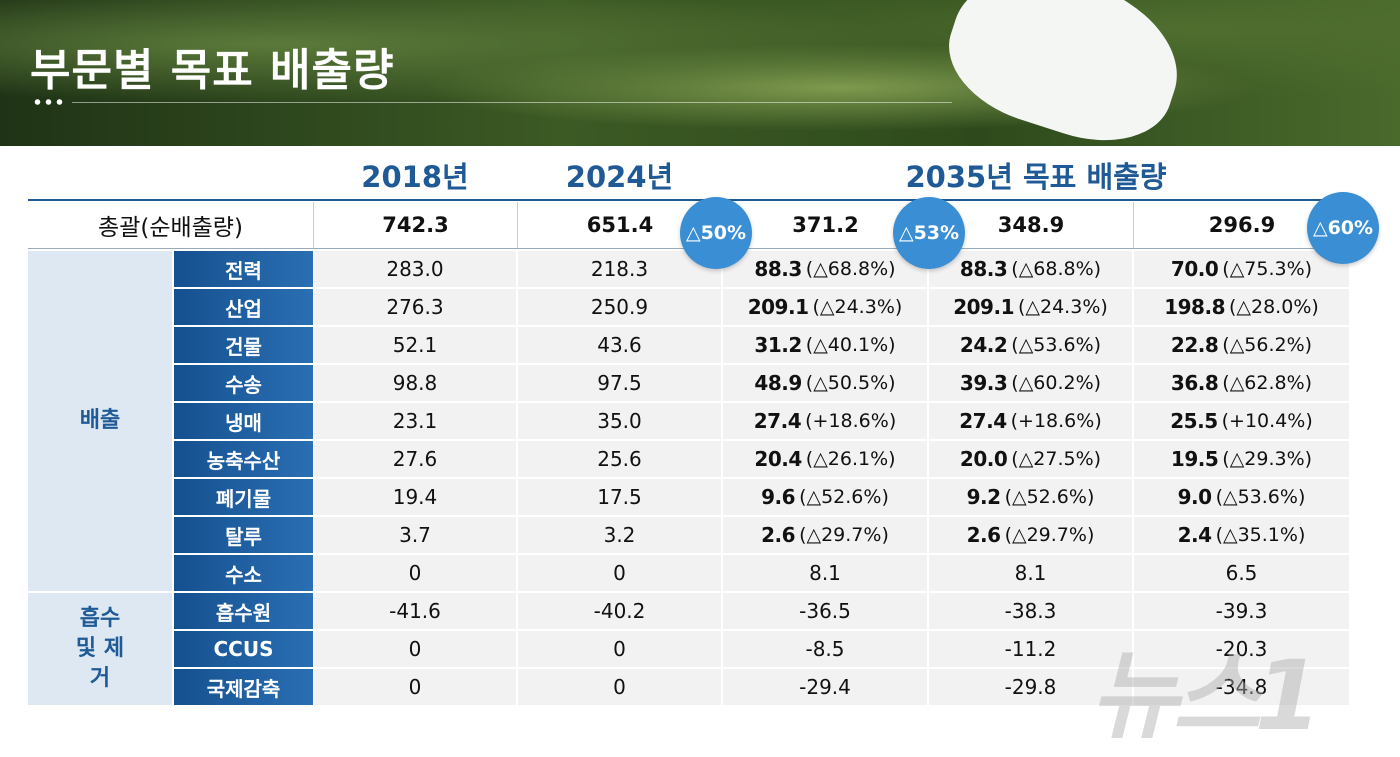  I want to click on data-cell: 22.8 (△56.2%), so click(1241, 345).